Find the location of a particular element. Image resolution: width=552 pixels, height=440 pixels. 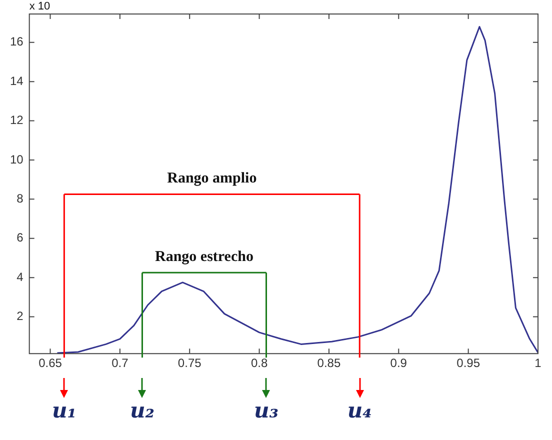

x-tick-label: 1 is located at coordinates (538, 363).